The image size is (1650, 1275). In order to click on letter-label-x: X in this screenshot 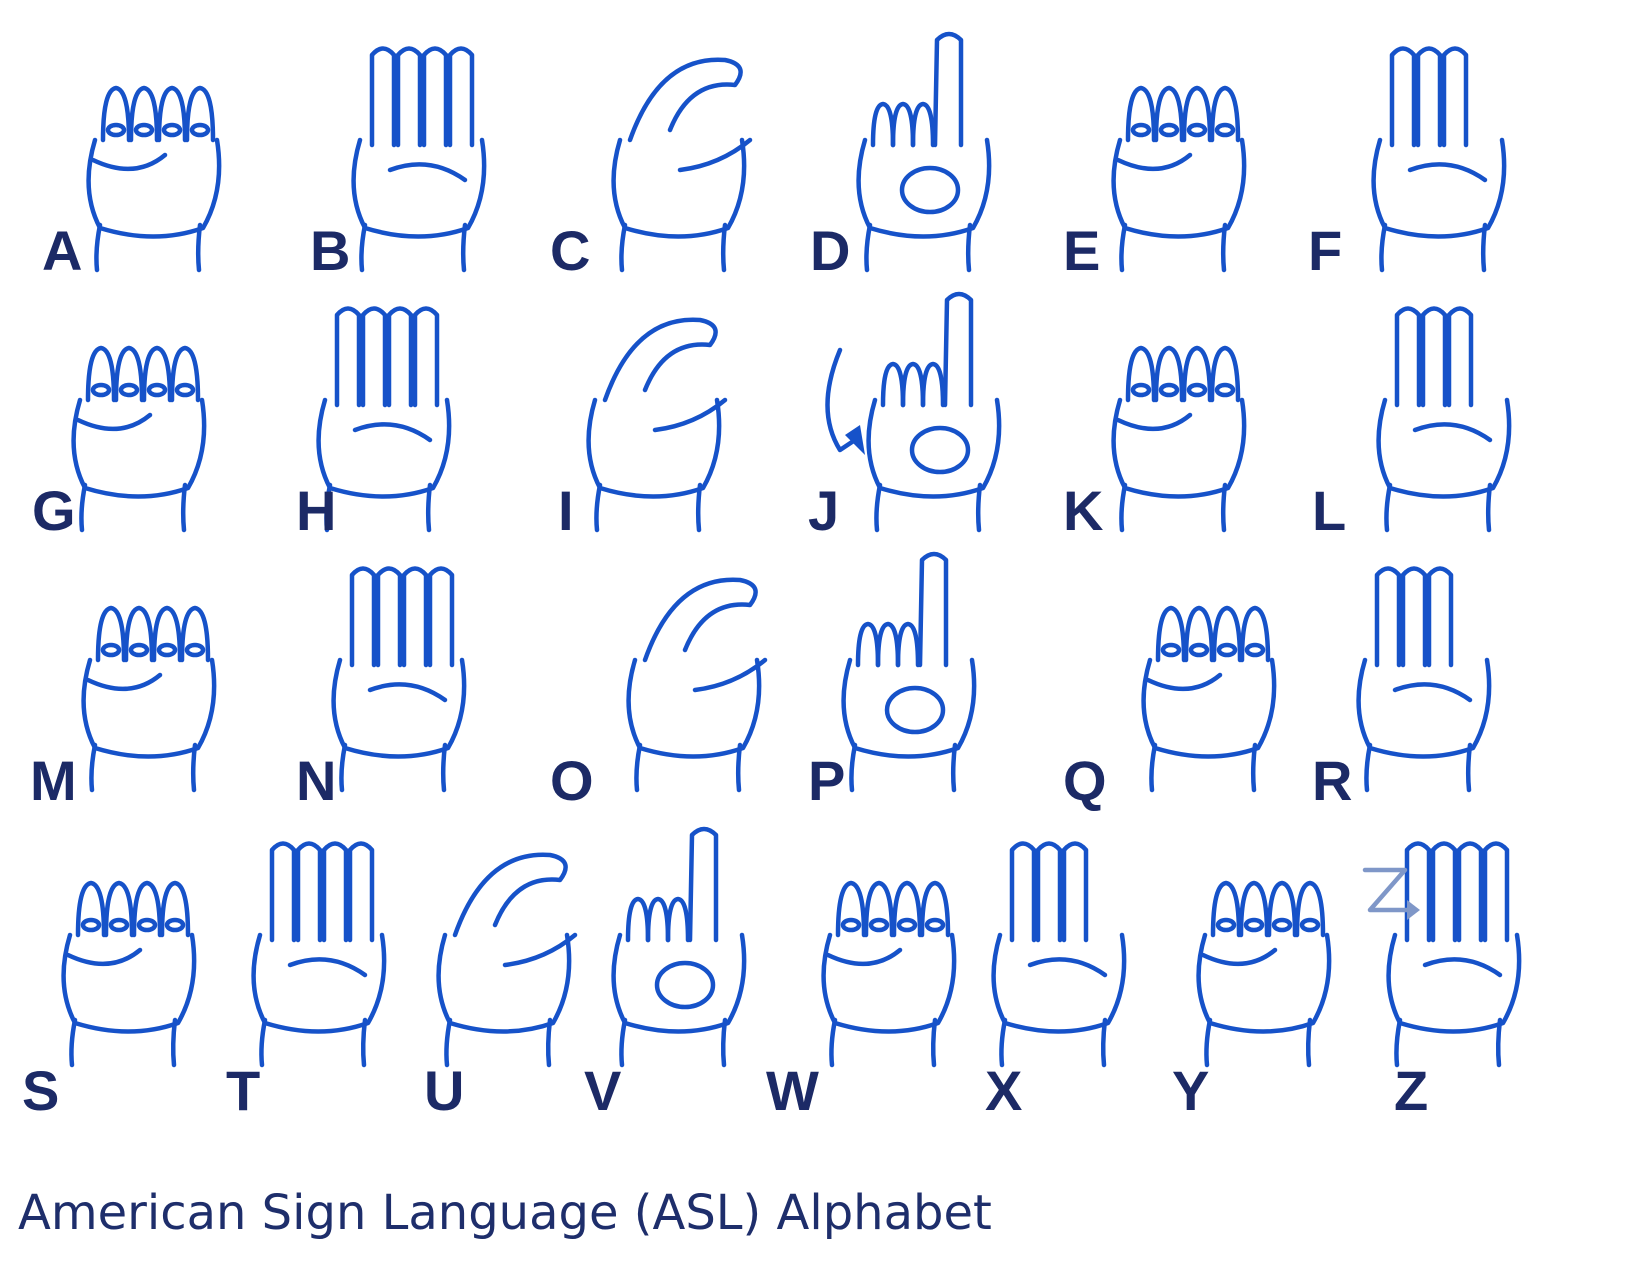, I will do `click(1003, 1090)`.